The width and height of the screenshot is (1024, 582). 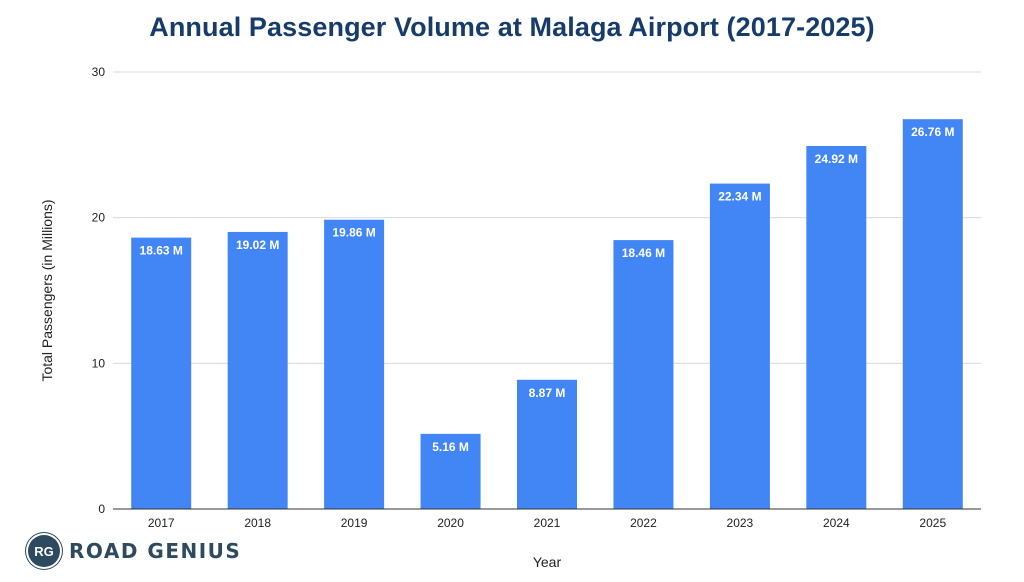 What do you see at coordinates (932, 523) in the screenshot?
I see `x-tick-label: 2025` at bounding box center [932, 523].